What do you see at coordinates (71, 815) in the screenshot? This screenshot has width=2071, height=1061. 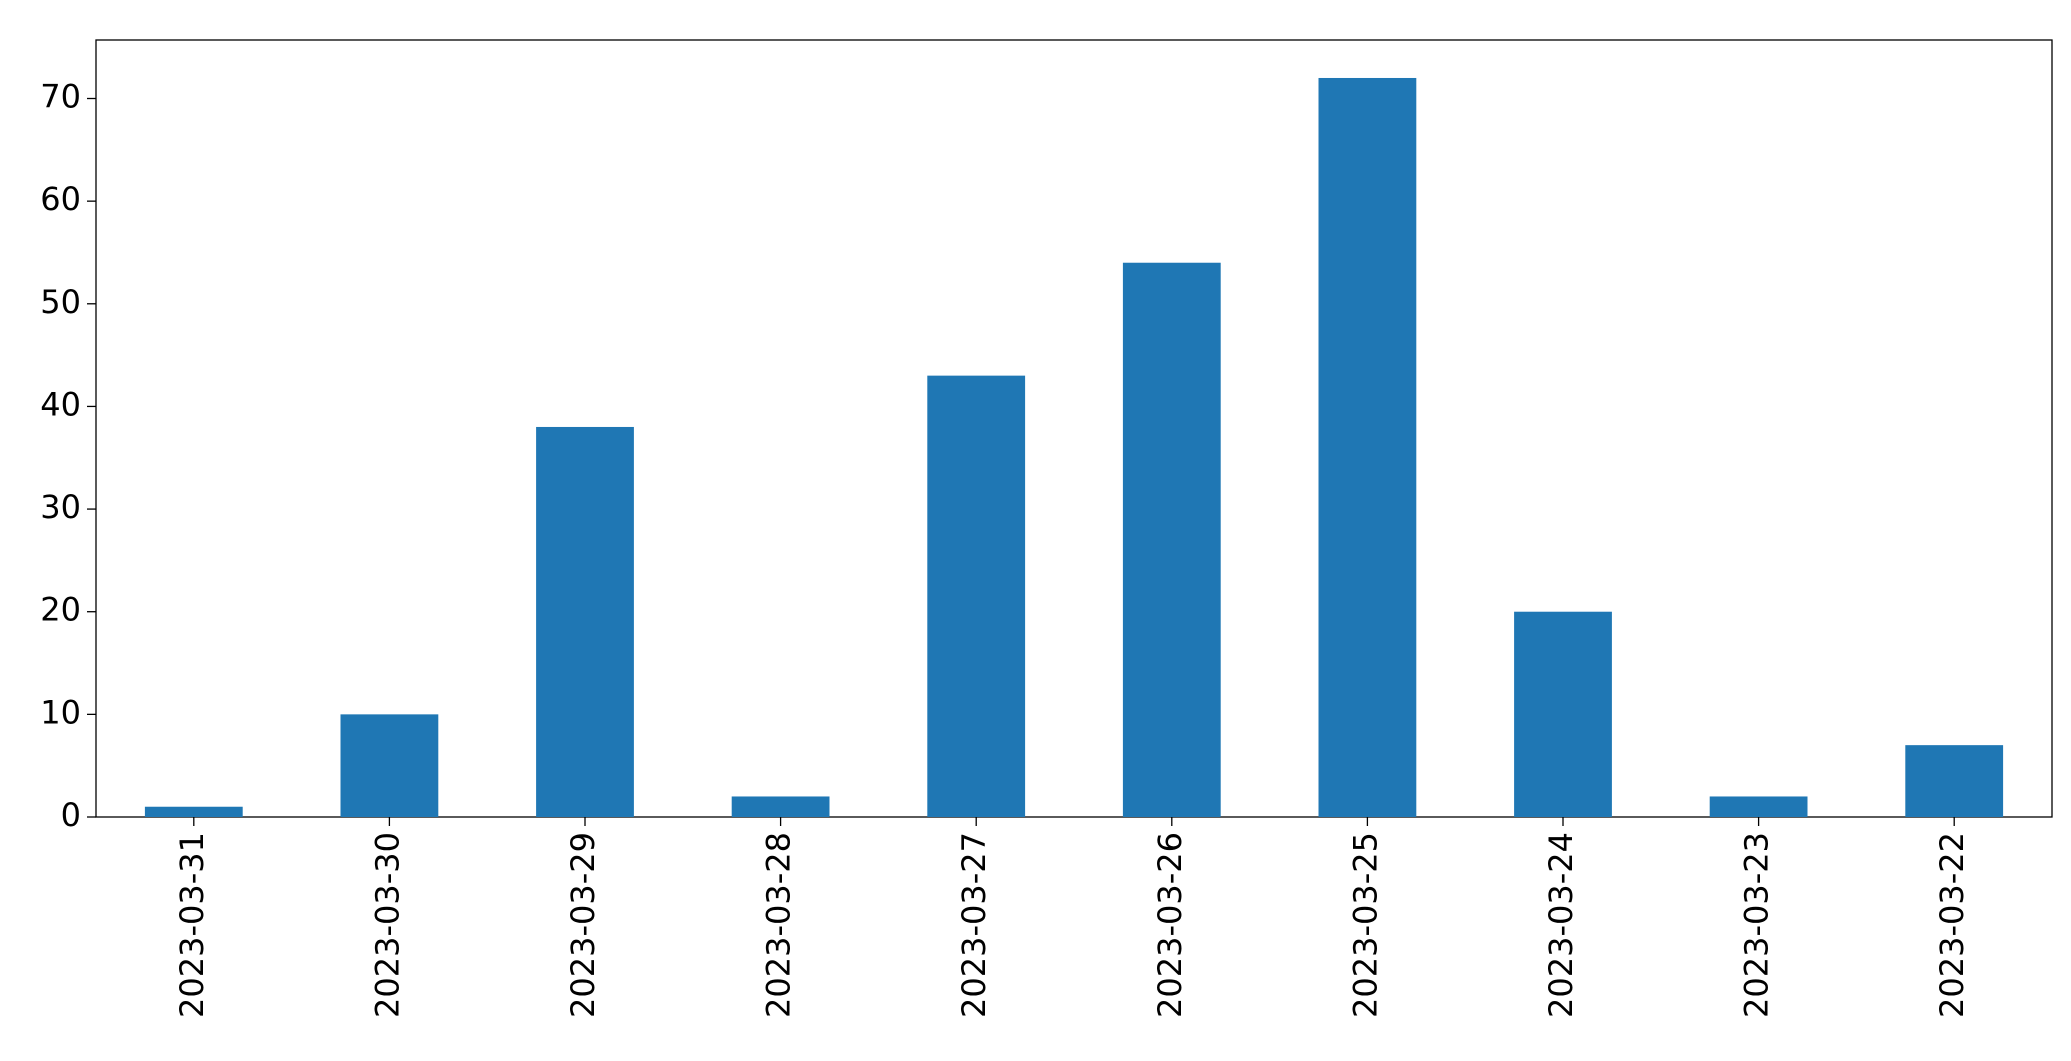 I see `y-tick-label: 0` at bounding box center [71, 815].